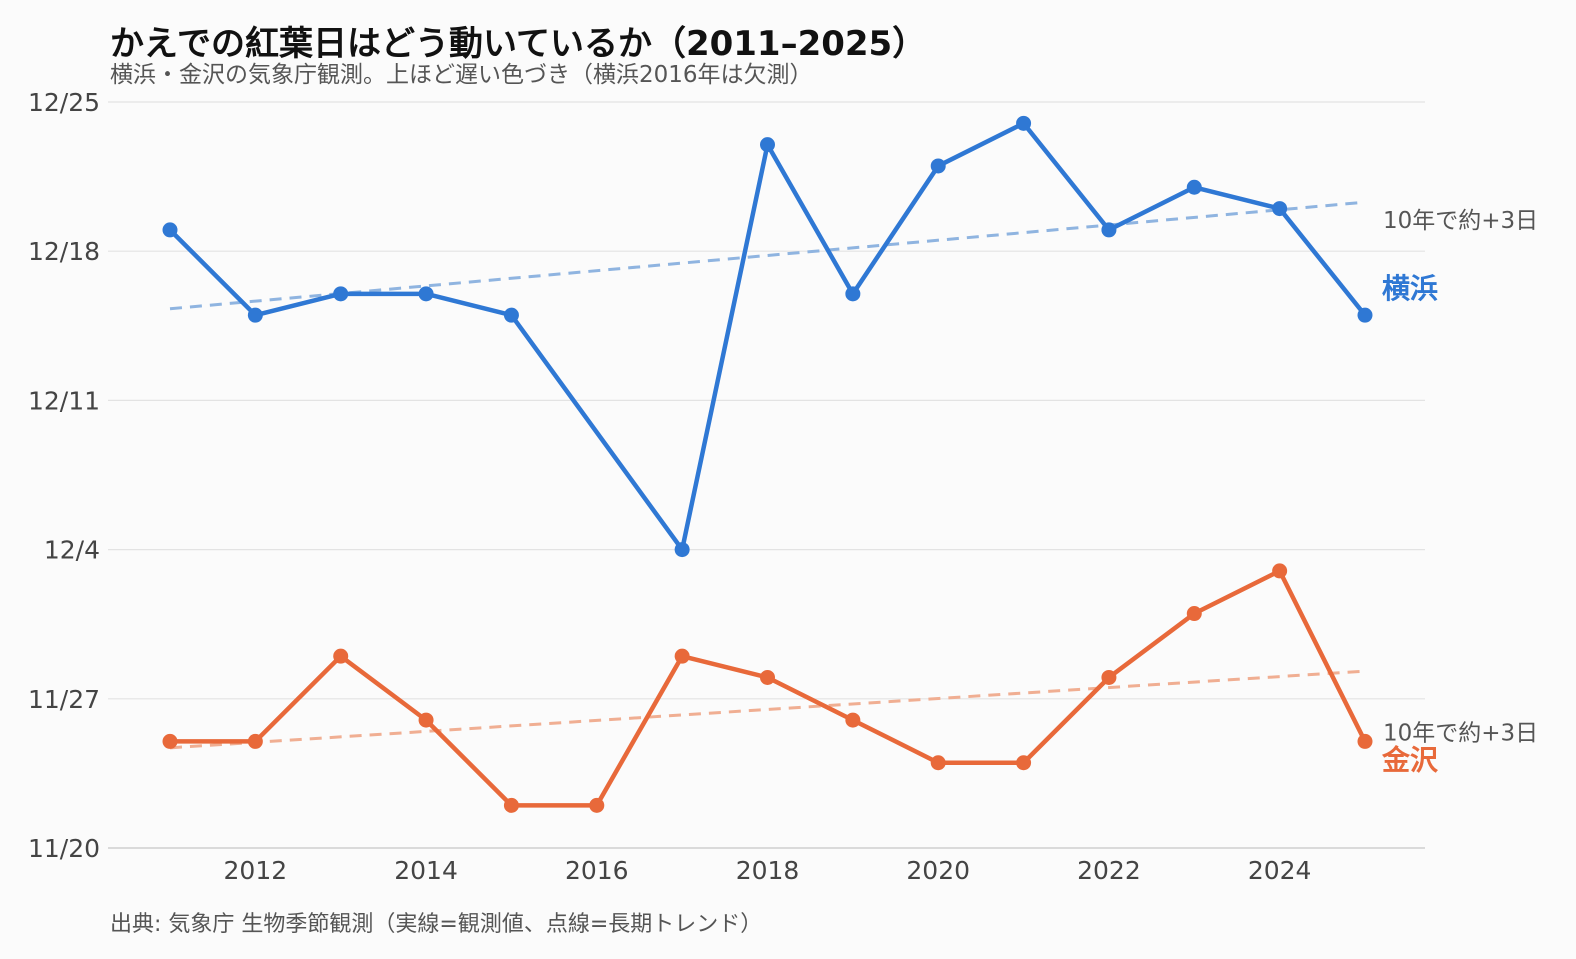 Image resolution: width=1576 pixels, height=959 pixels. I want to click on x-tick-label: 2022, so click(1109, 870).